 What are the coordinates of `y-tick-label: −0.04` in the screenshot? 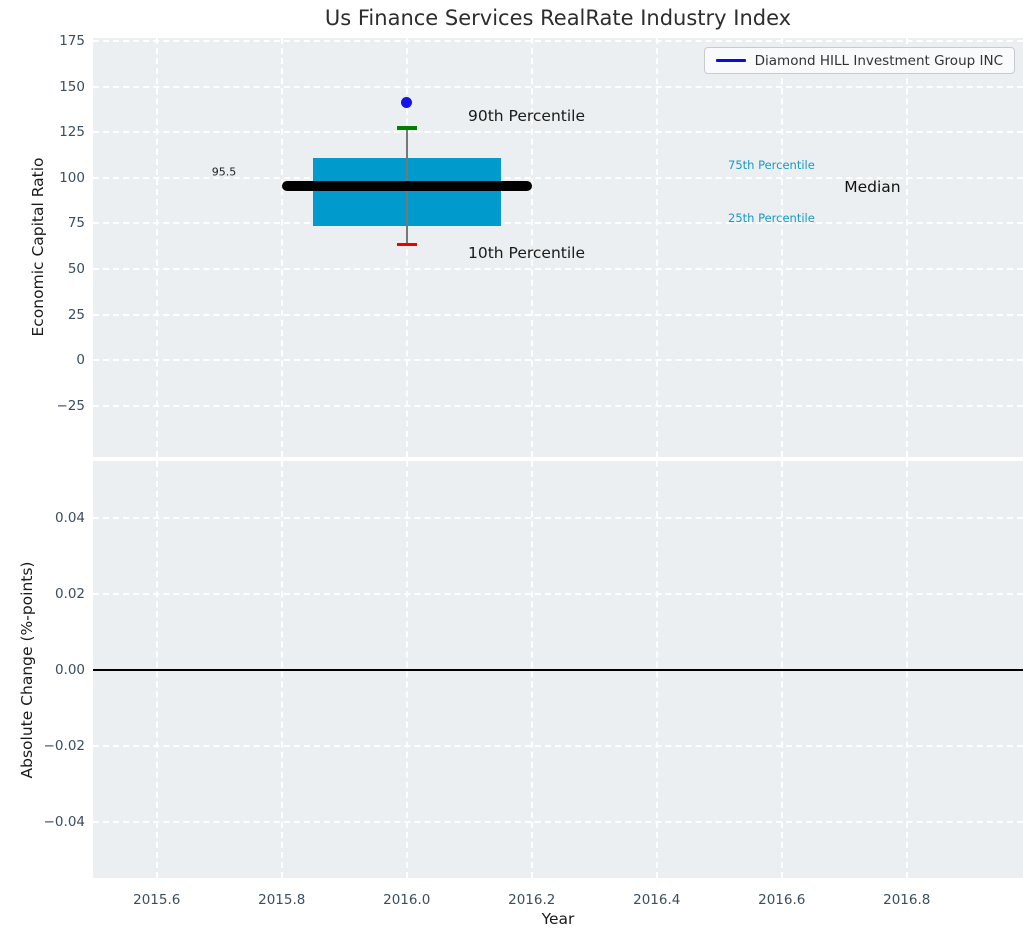 It's located at (64, 822).